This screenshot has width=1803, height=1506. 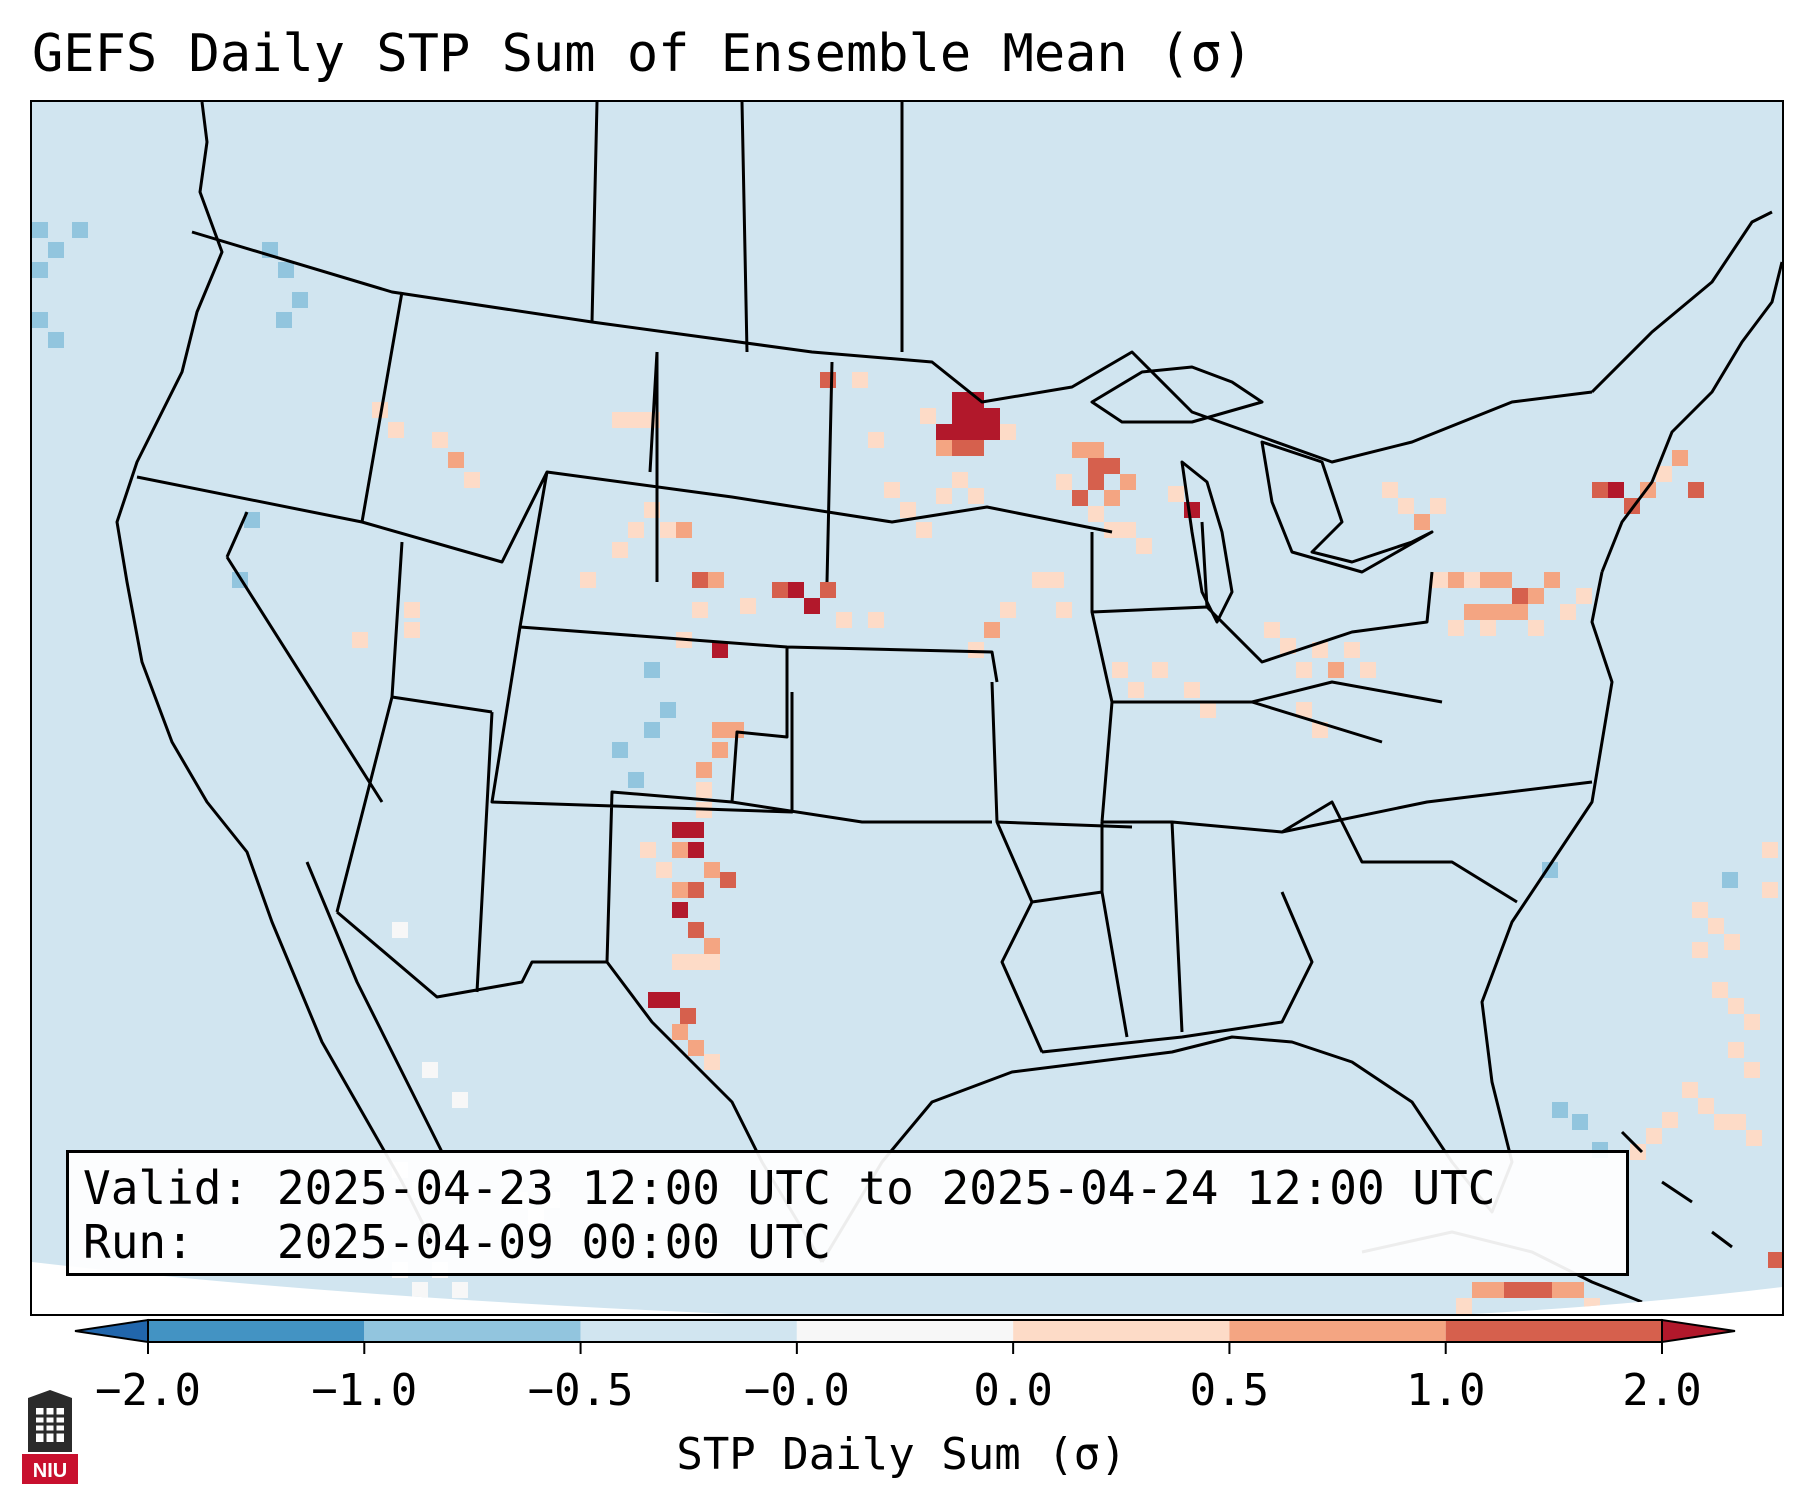 What do you see at coordinates (166, 1188) in the screenshot?
I see `valid-label: Valid:` at bounding box center [166, 1188].